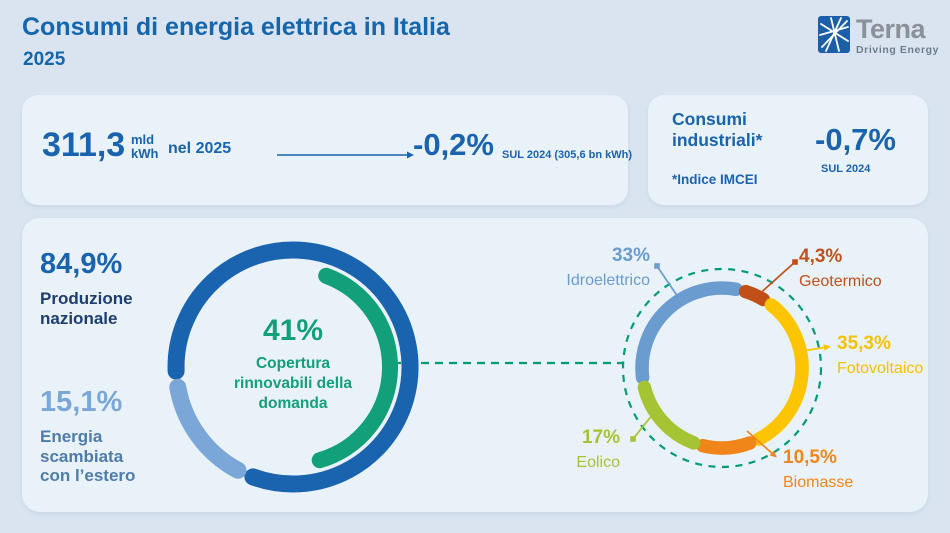  Describe the element at coordinates (891, 29) in the screenshot. I see `terna-name: Terna` at that location.